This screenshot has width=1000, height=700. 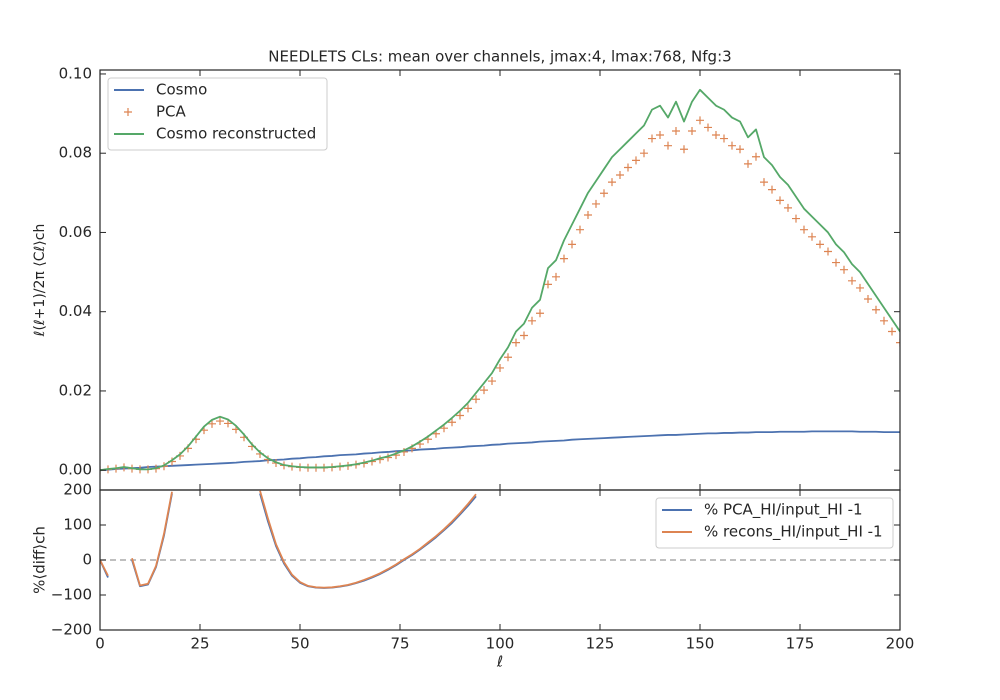 I want to click on y-tick-label: 200, so click(x=77, y=490).